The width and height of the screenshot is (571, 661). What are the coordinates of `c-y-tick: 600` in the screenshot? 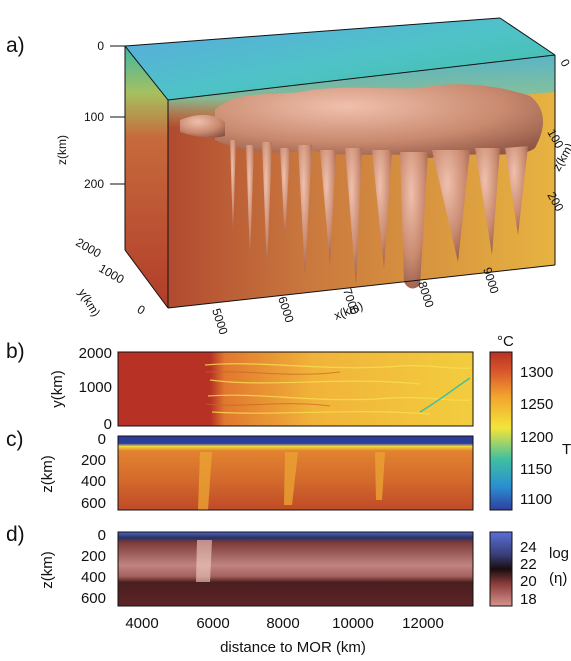 It's located at (93, 503).